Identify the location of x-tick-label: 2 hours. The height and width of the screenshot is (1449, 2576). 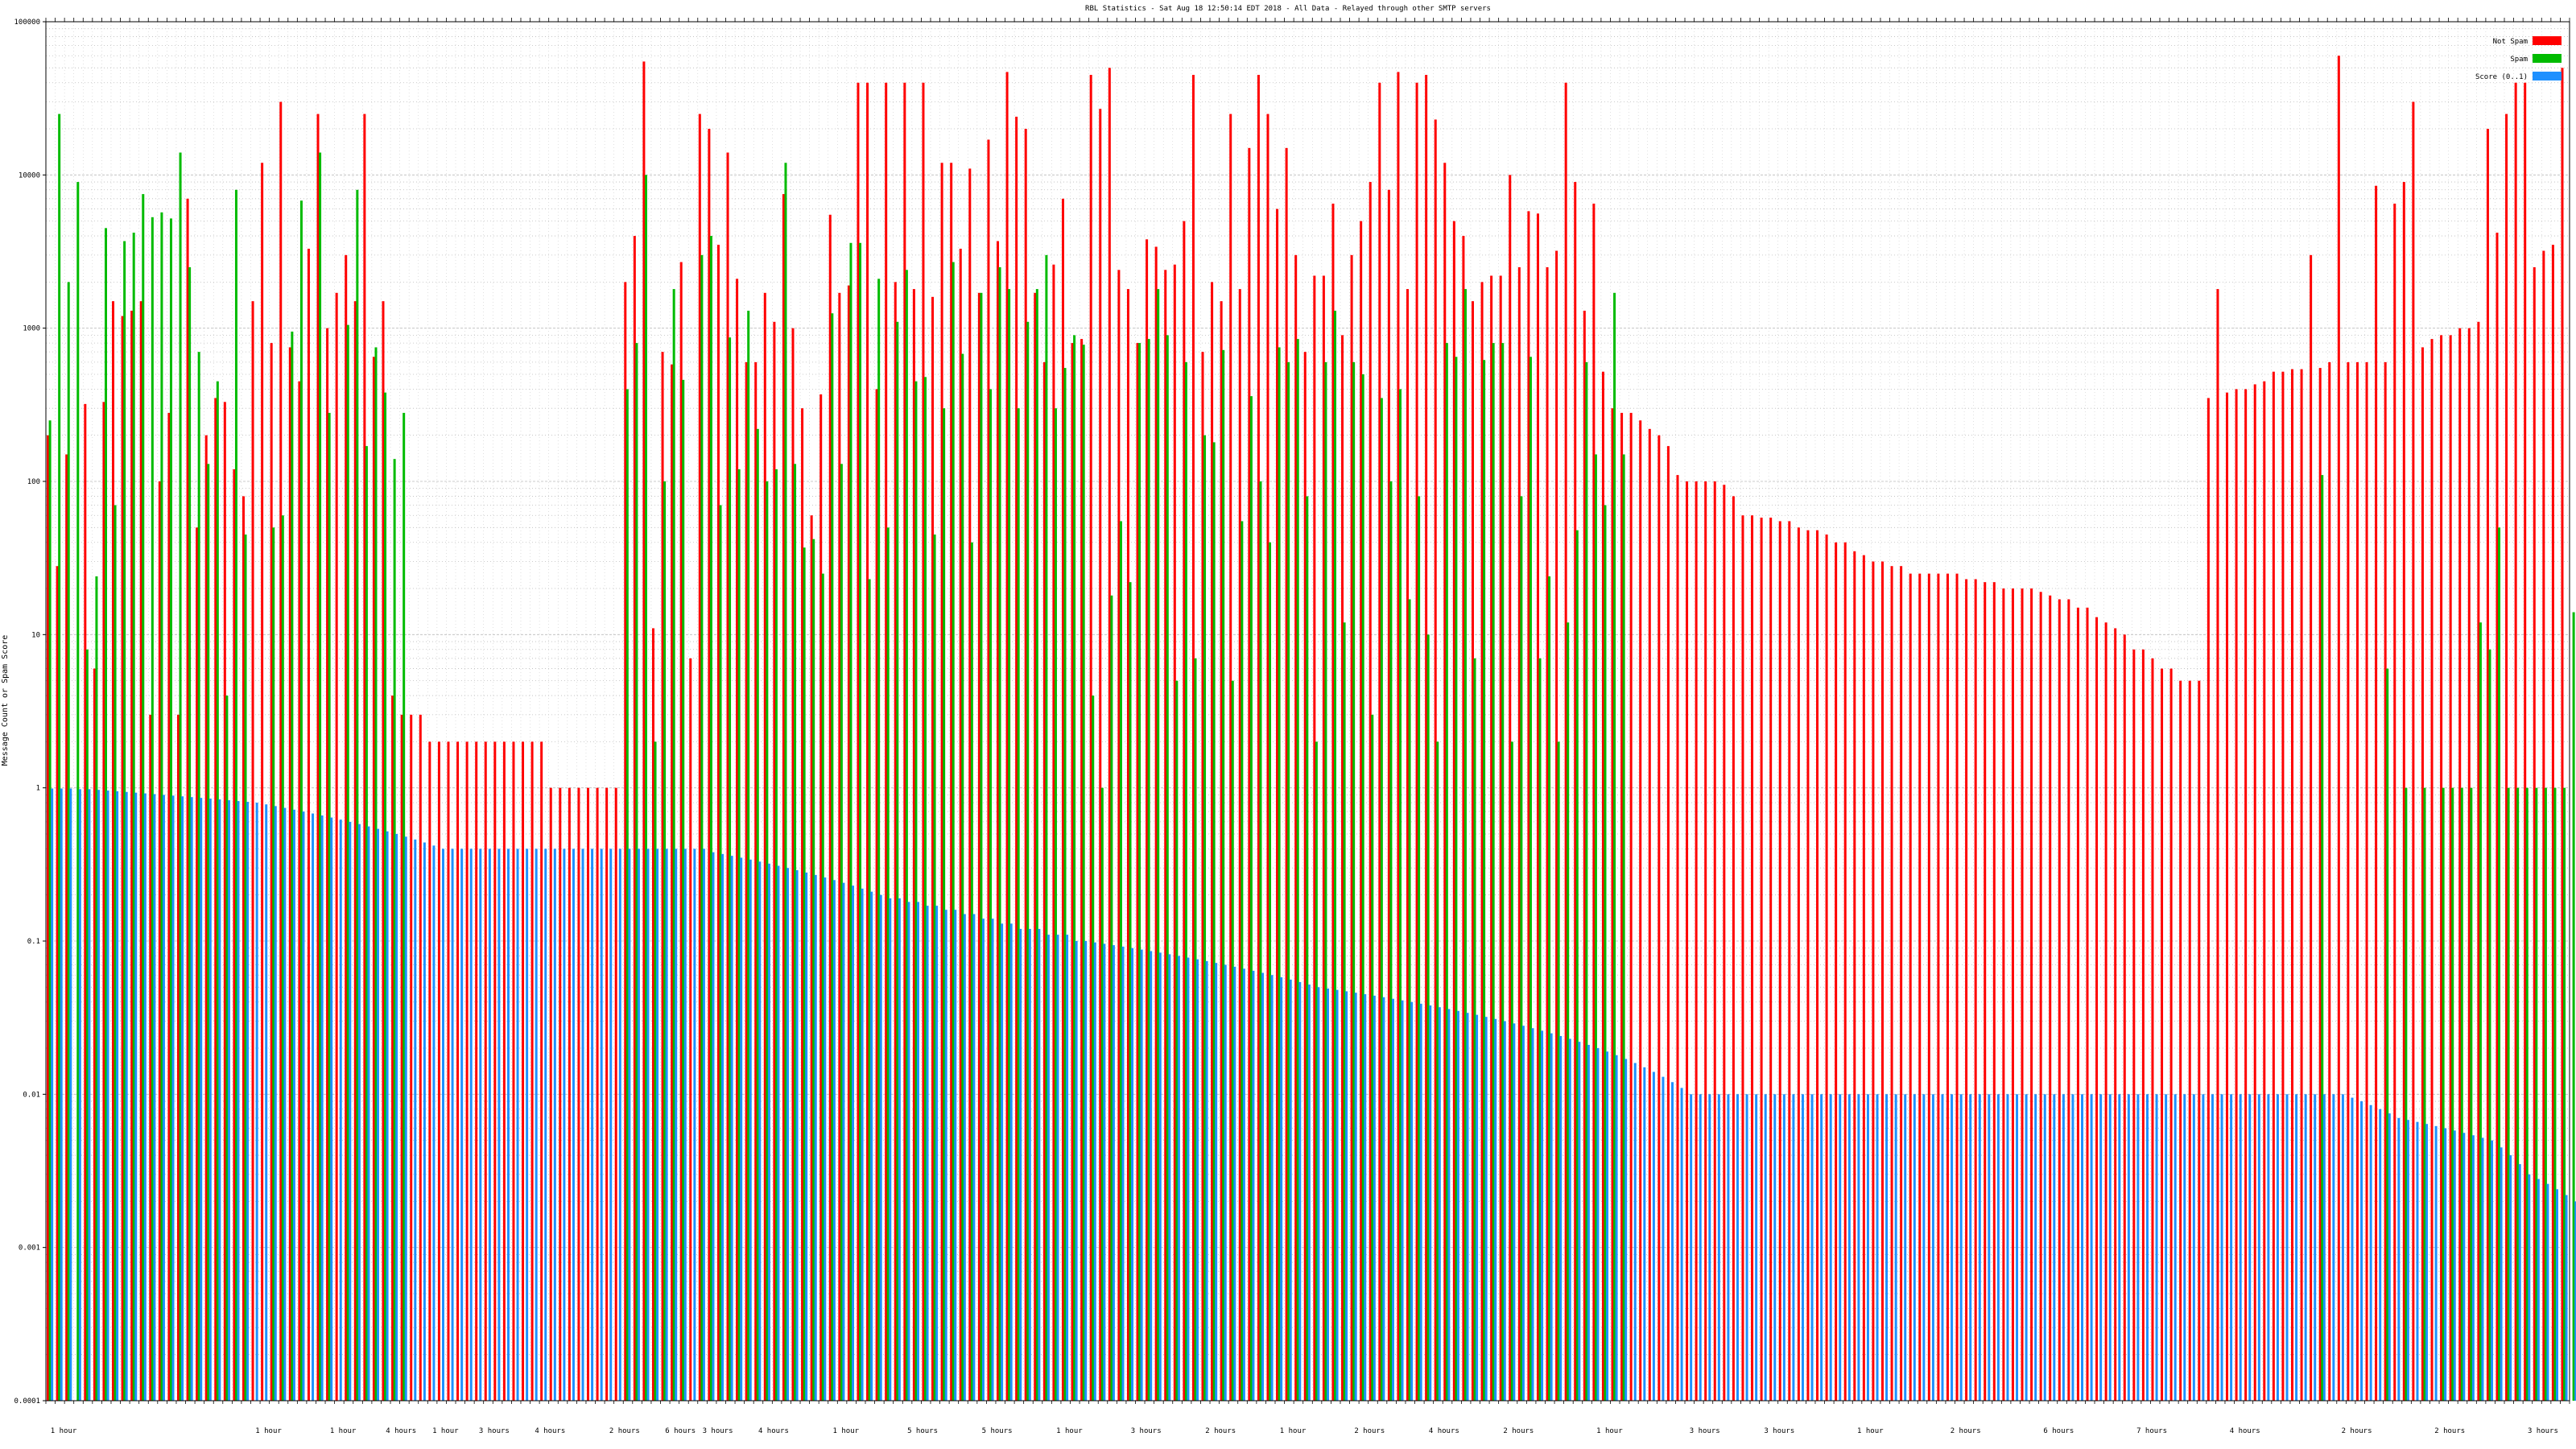
(1220, 1431).